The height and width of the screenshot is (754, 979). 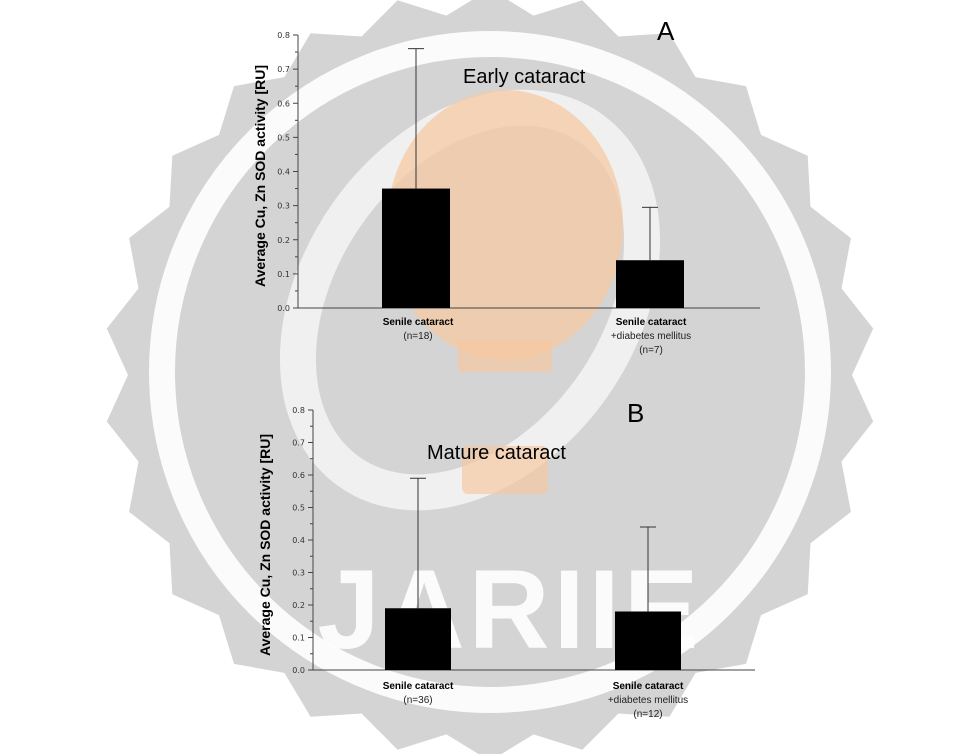 What do you see at coordinates (524, 77) in the screenshot?
I see `chart-title: Early cataract` at bounding box center [524, 77].